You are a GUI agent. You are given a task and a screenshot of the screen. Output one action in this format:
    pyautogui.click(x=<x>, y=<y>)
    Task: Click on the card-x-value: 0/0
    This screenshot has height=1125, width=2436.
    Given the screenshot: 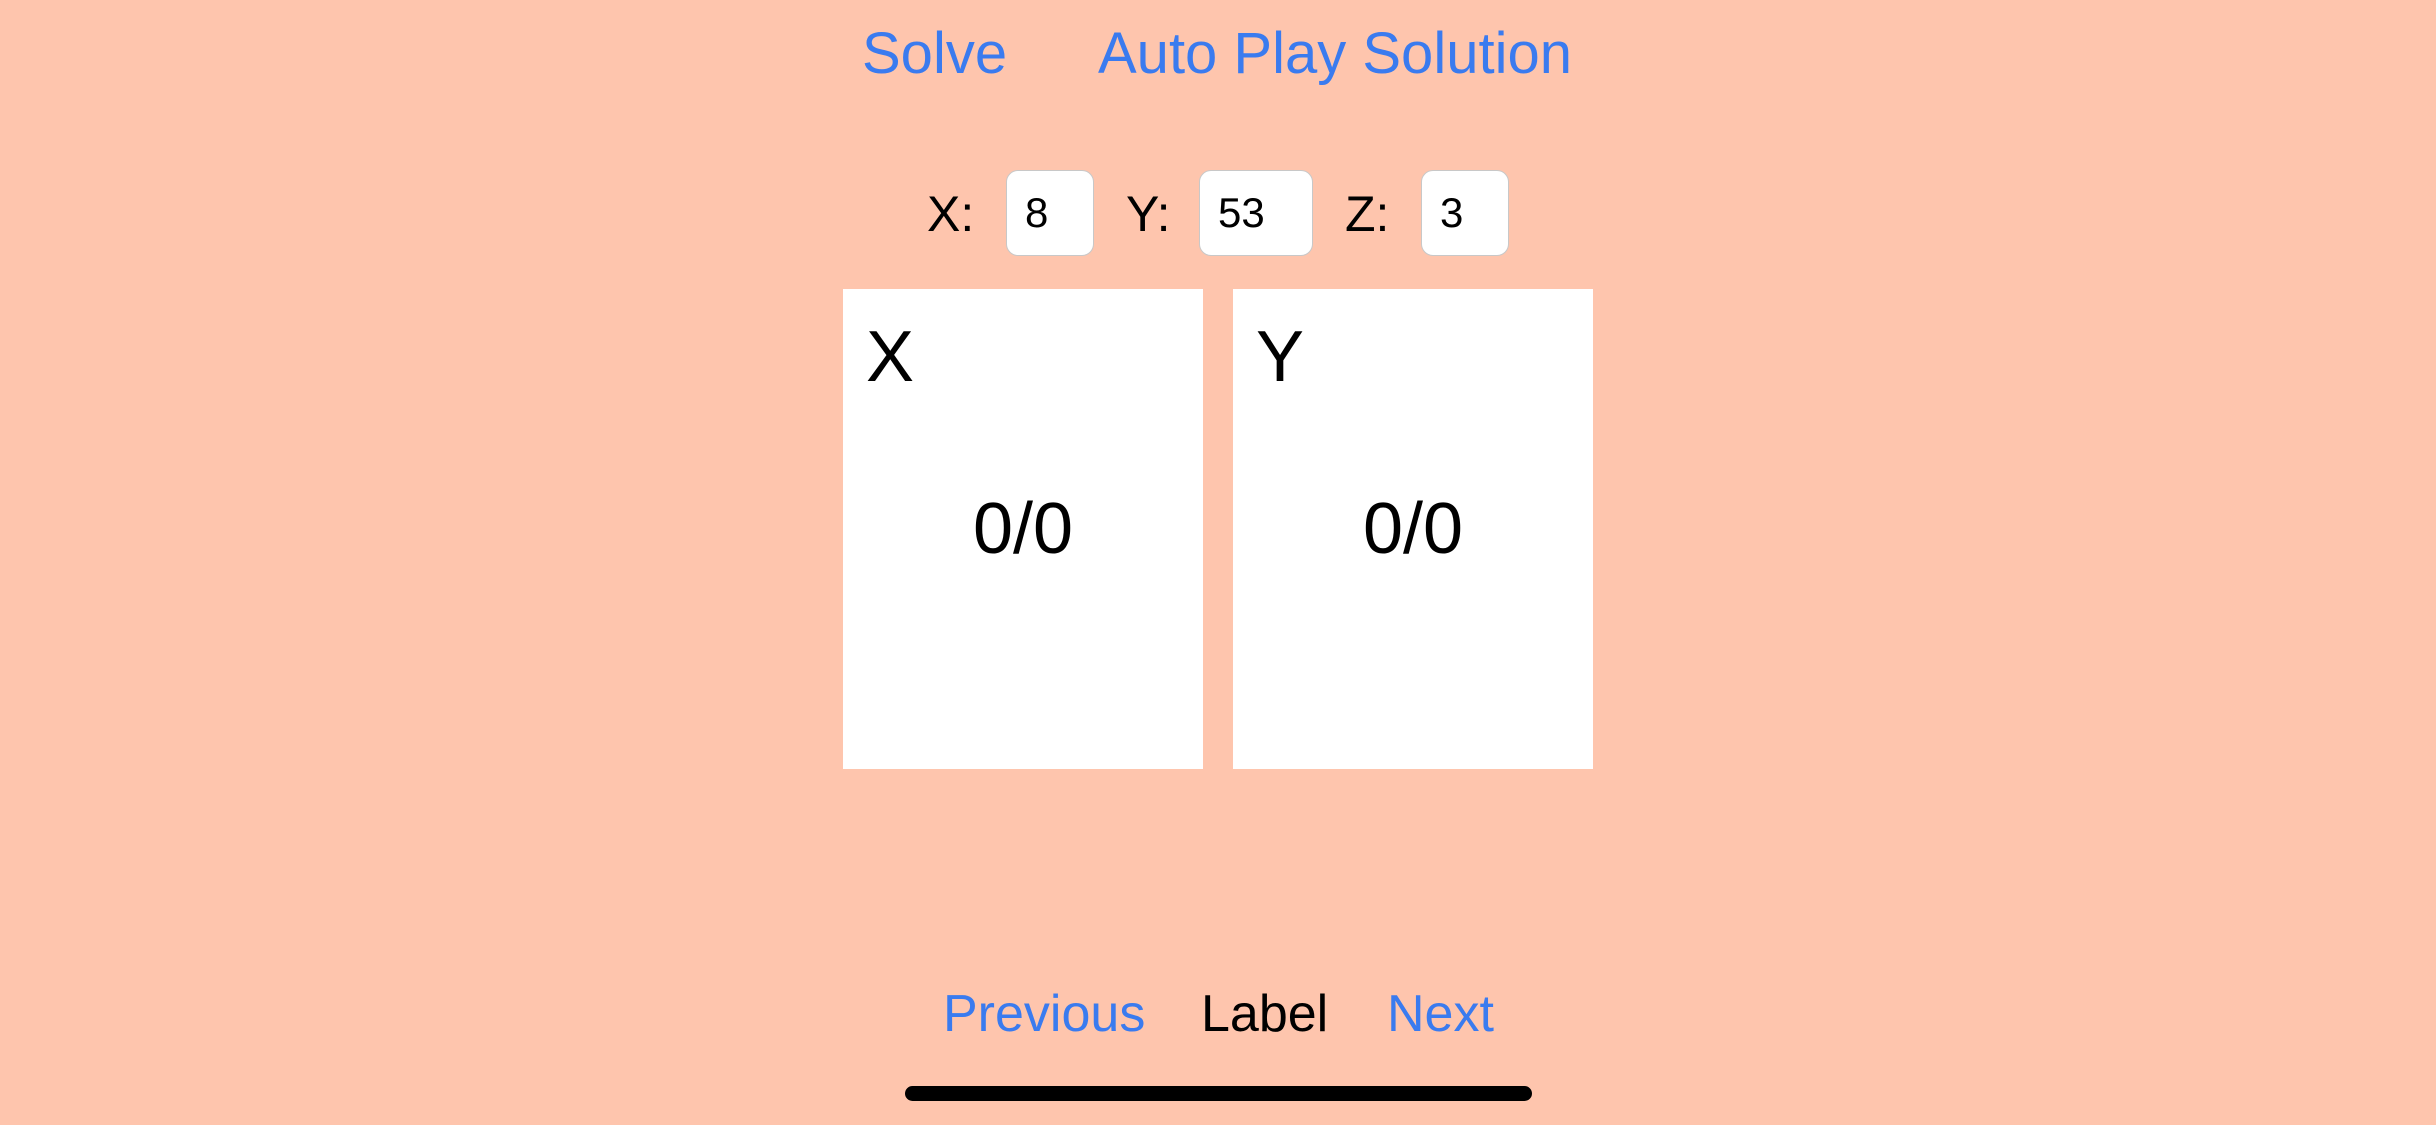 What is the action you would take?
    pyautogui.click(x=1023, y=529)
    